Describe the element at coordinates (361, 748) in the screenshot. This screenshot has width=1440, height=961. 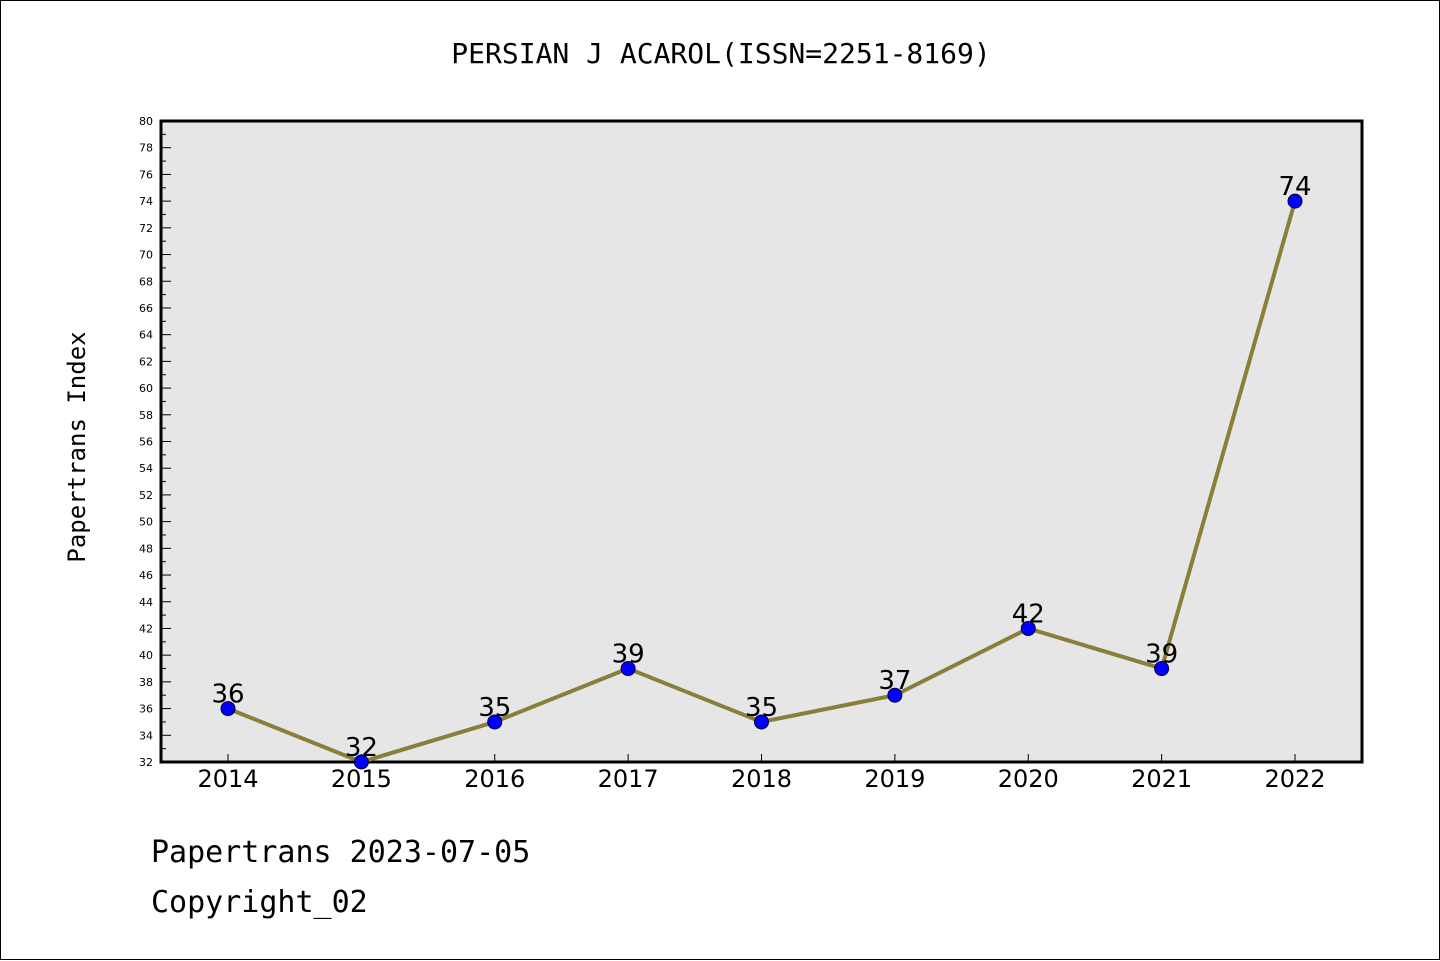
I see `data-label: 32` at that location.